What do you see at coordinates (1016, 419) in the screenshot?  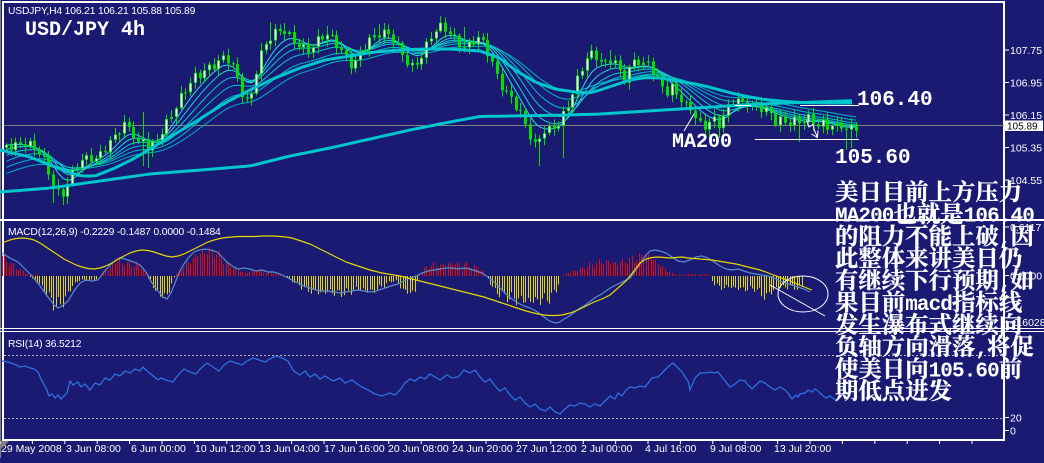 I see `svg-text: 20` at bounding box center [1016, 419].